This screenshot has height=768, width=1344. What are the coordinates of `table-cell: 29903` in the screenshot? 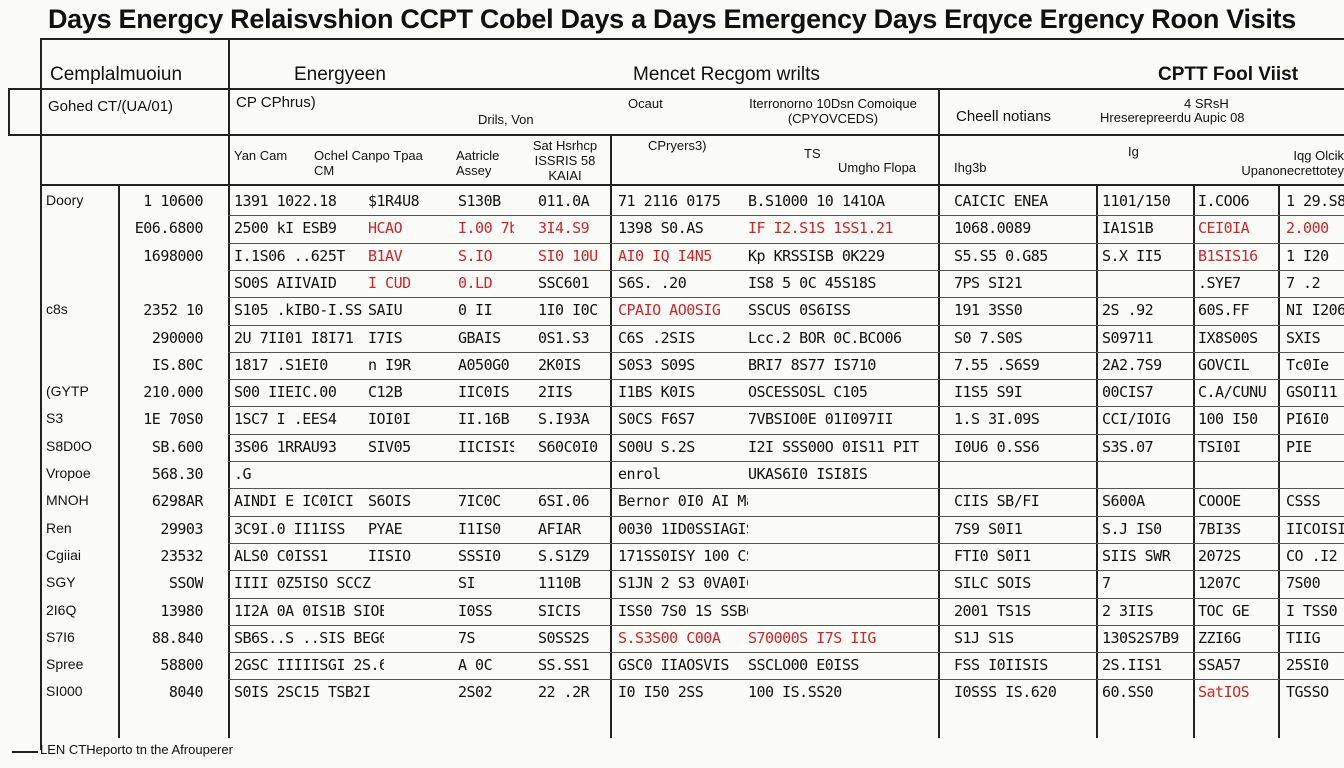 It's located at (181, 528).